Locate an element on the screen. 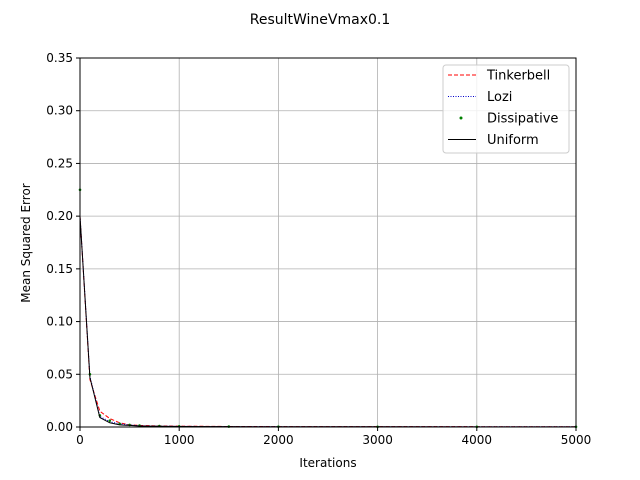 Image resolution: width=640 pixels, height=480 pixels. legend: Tinkerbell Lozi Dissipative Uniform is located at coordinates (506, 109).